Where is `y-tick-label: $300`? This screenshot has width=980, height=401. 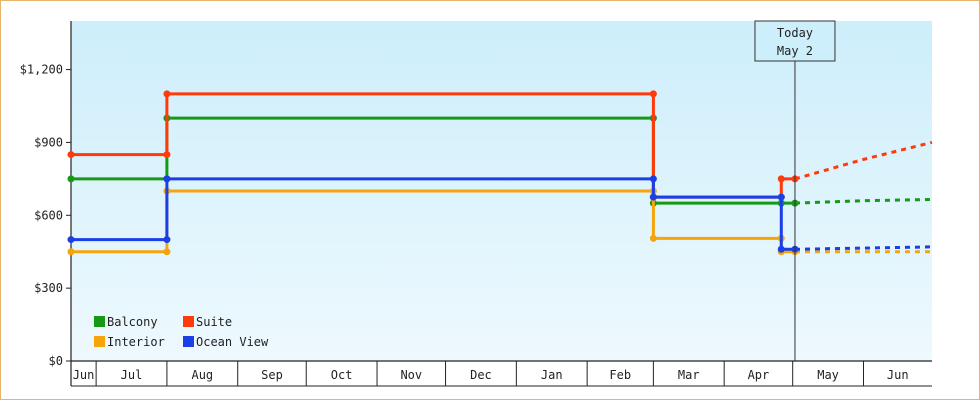 y-tick-label: $300 is located at coordinates (48, 288).